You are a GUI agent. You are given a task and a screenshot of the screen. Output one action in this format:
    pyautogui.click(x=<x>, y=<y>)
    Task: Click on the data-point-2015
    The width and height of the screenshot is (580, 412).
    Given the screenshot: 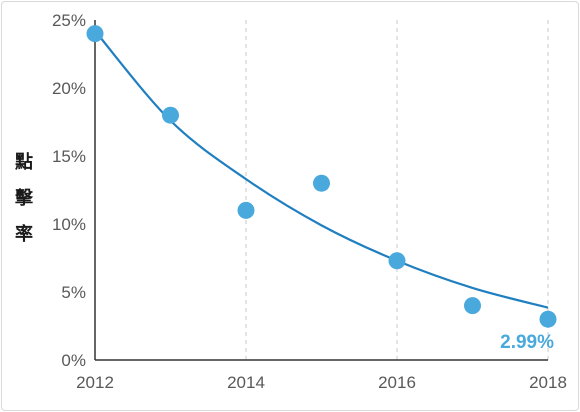 What is the action you would take?
    pyautogui.click(x=321, y=183)
    